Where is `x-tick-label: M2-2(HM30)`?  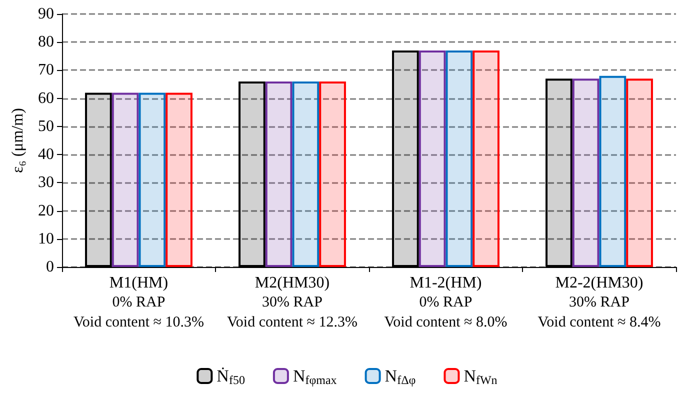
x-tick-label: M2-2(HM30) is located at coordinates (599, 283).